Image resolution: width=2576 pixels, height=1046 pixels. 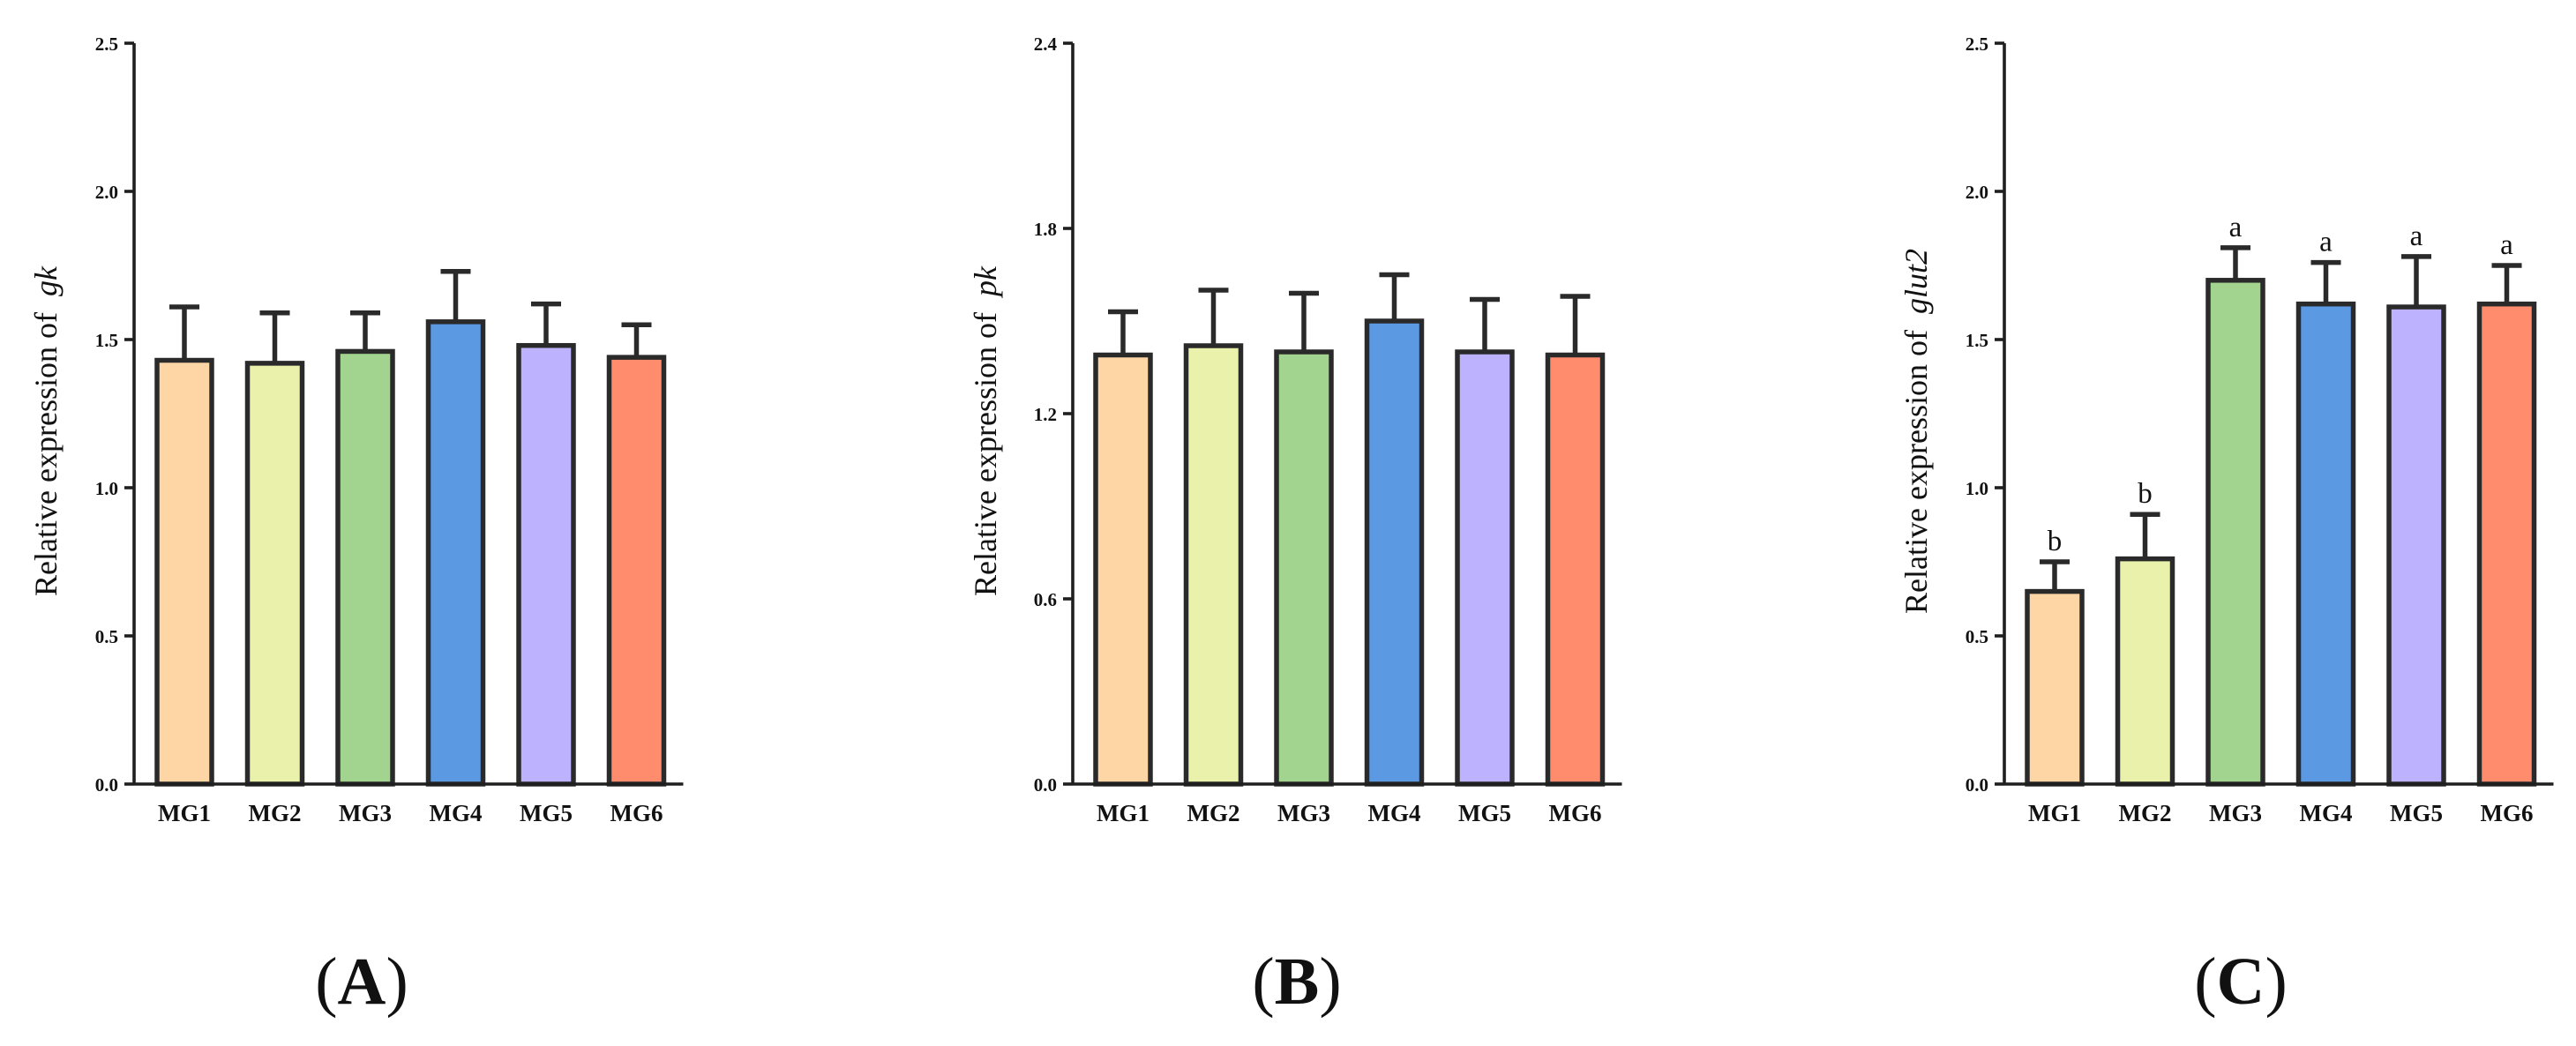 I want to click on panel-label: (A), so click(x=361, y=982).